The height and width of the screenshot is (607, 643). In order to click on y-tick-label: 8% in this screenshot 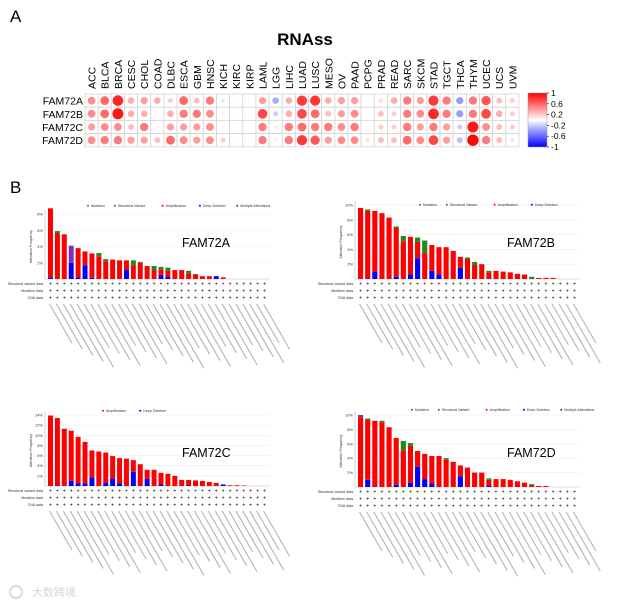, I will do `click(40, 445)`.